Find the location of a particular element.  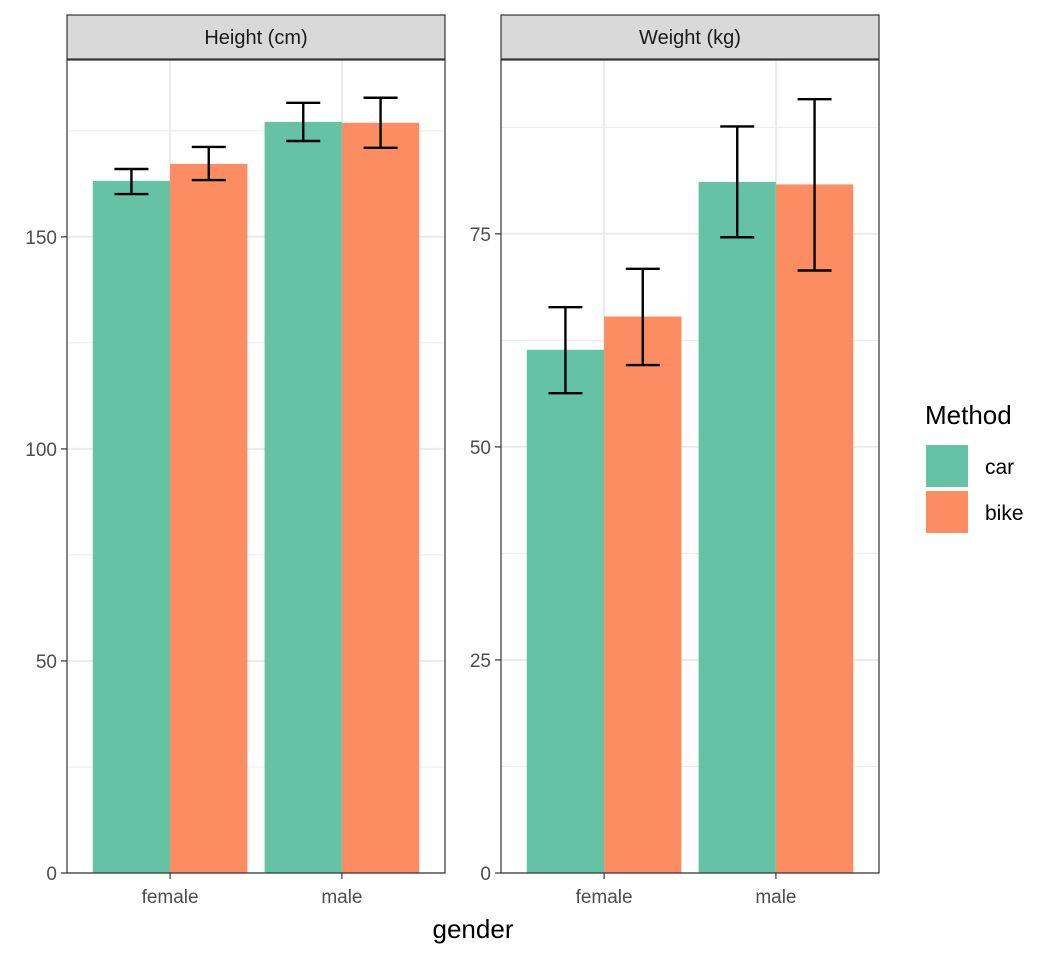

legend-item-bike: bike is located at coordinates (975, 512).